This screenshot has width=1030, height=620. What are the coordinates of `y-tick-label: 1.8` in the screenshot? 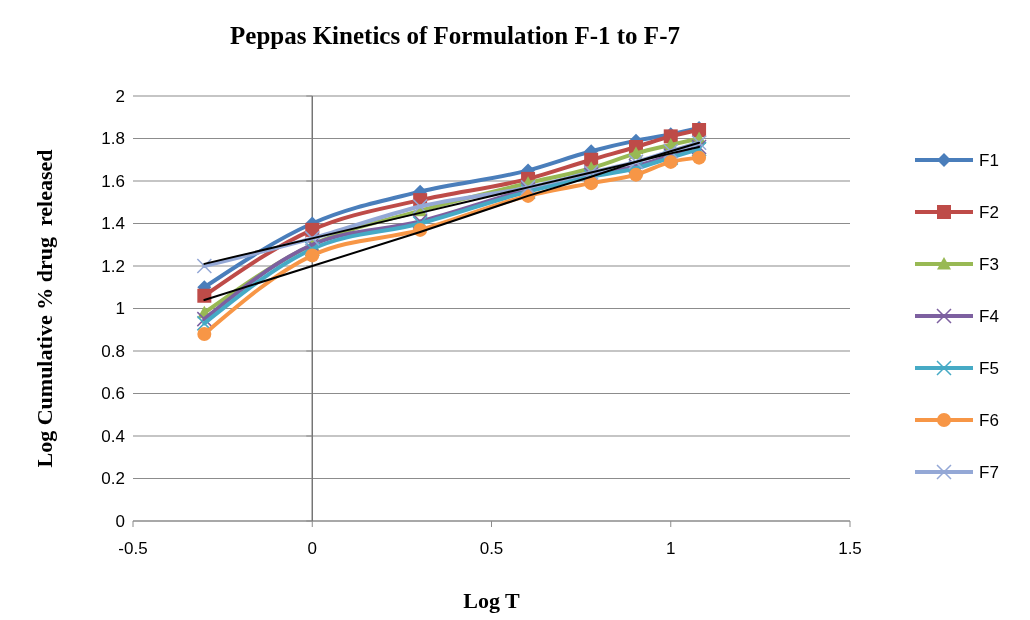 It's located at (113, 139).